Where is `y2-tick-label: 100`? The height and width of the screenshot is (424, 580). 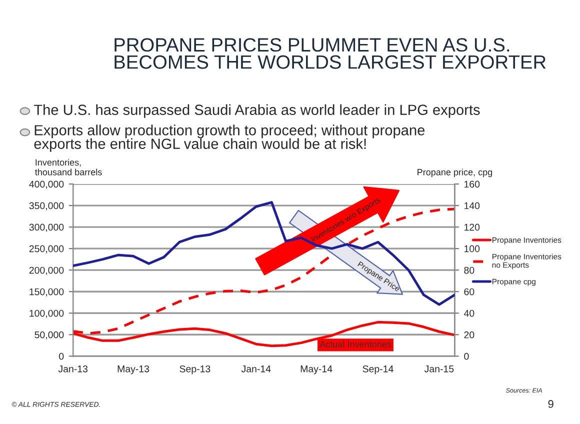 y2-tick-label: 100 is located at coordinates (472, 248).